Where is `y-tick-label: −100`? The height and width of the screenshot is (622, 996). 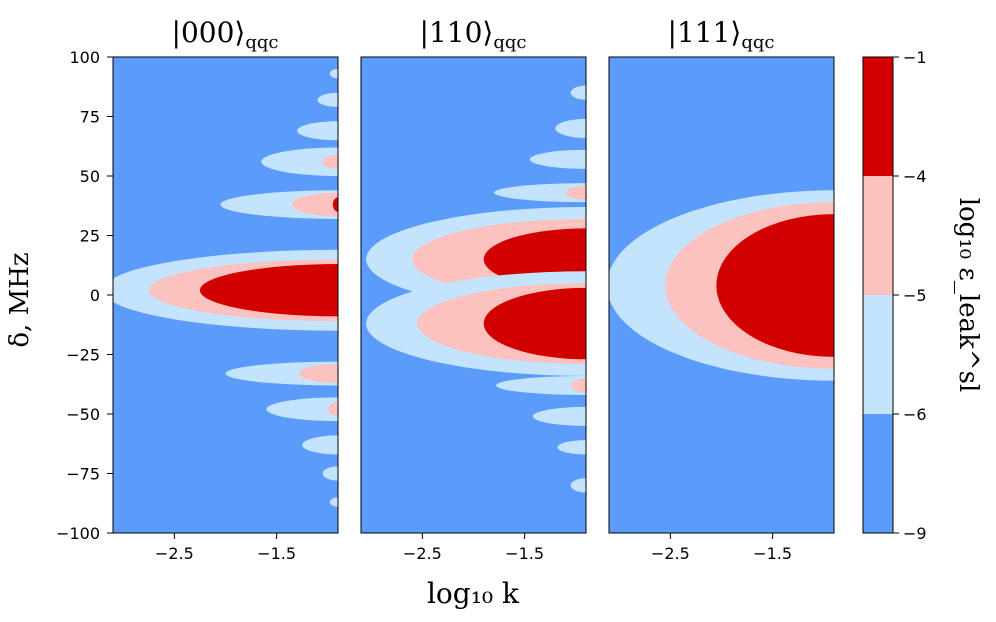
y-tick-label: −100 is located at coordinates (78, 533).